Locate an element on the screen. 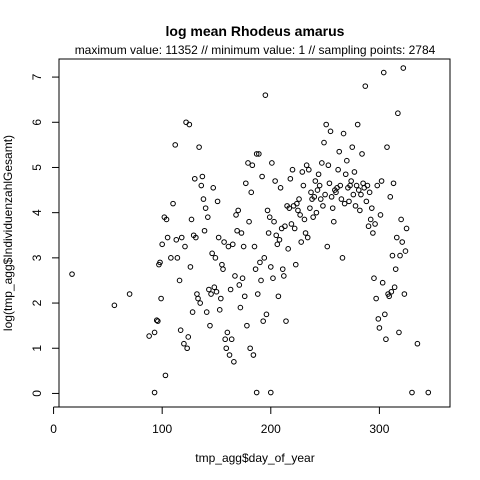  chart-title: log mean Rhodeus amarus is located at coordinates (255, 31).